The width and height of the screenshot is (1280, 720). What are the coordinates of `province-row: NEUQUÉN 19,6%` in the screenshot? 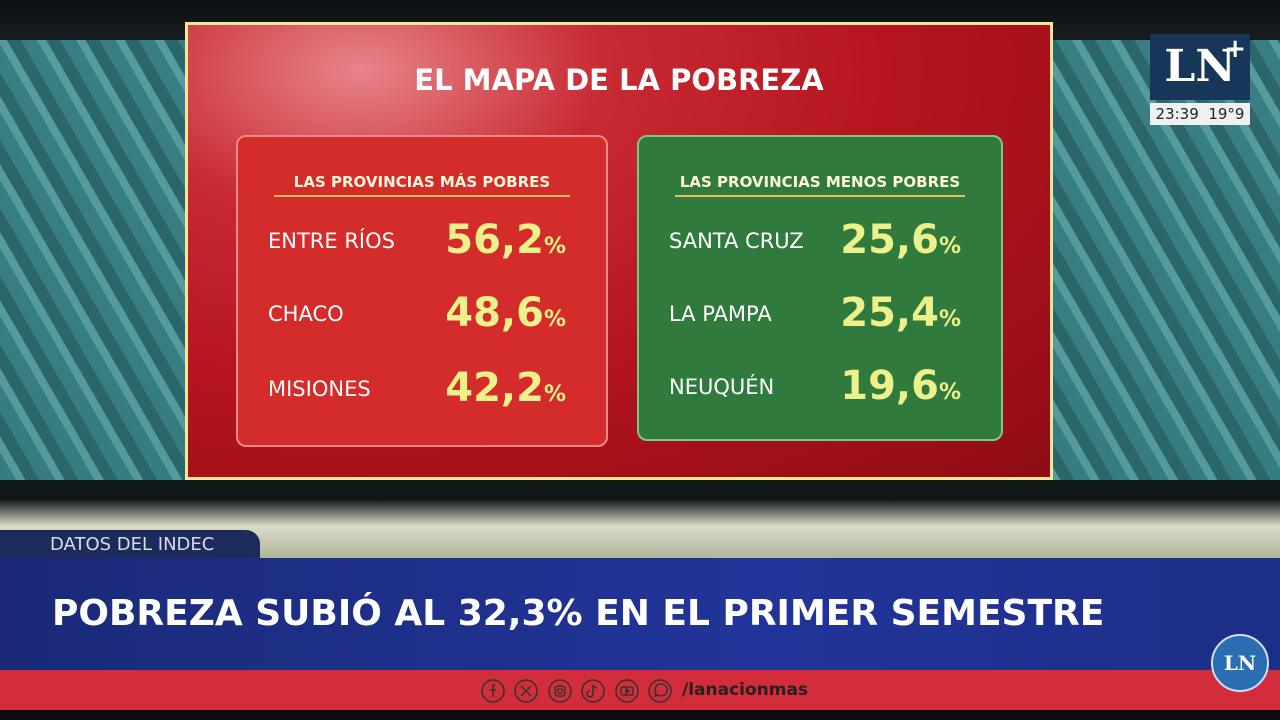 It's located at (815, 388).